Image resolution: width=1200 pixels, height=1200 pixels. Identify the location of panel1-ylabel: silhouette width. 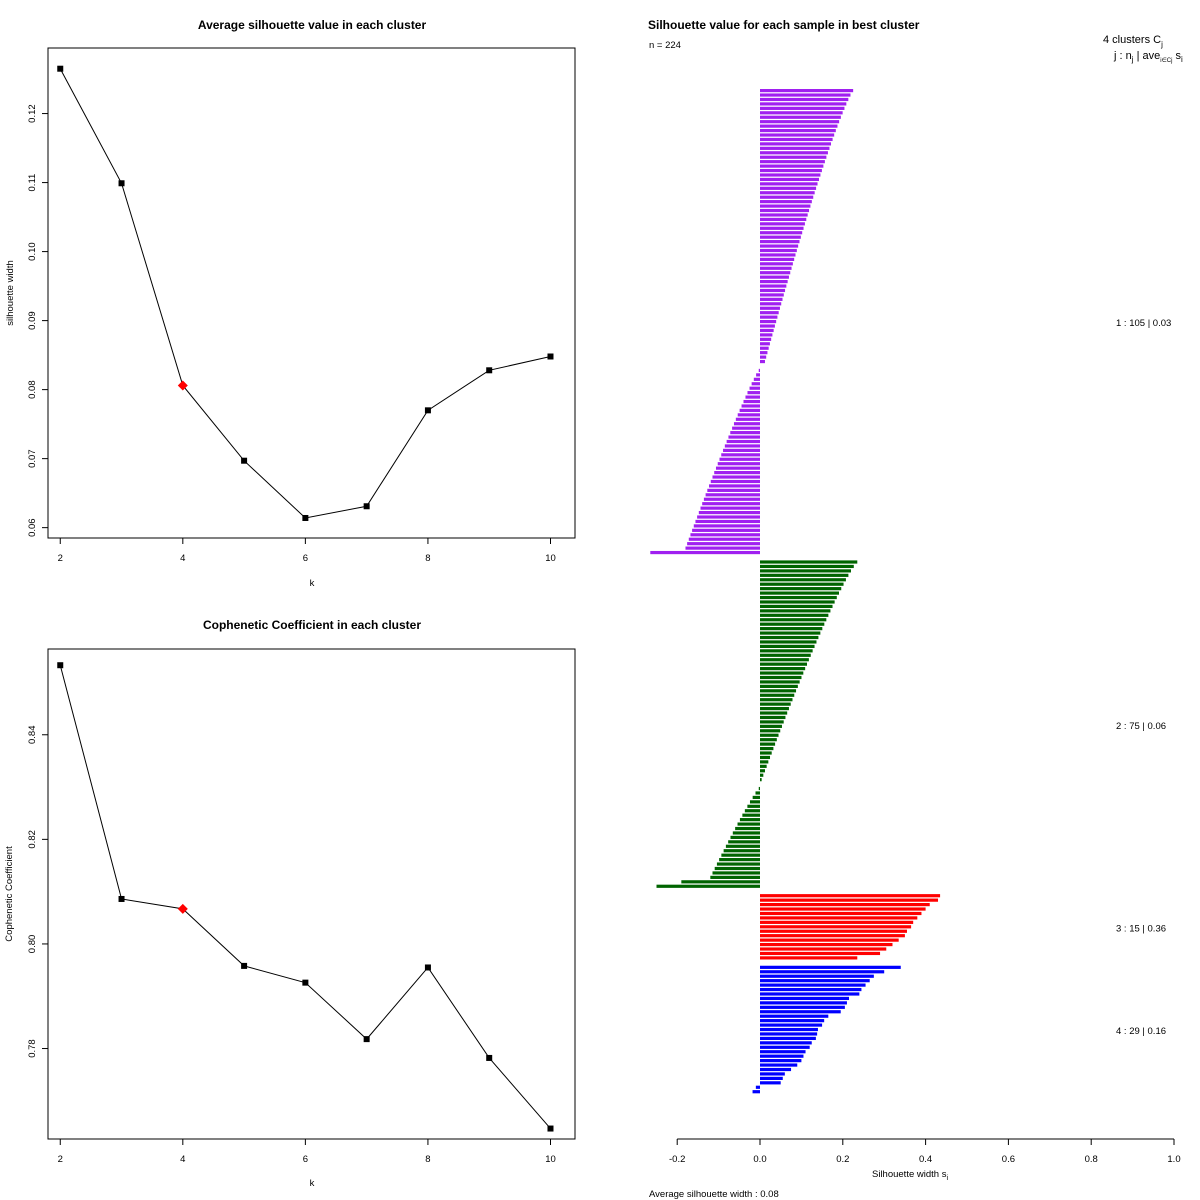
(10, 292).